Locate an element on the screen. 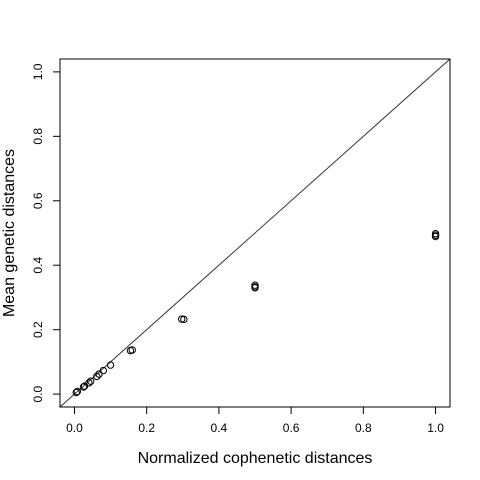 The height and width of the screenshot is (480, 480). y-tick-label: 0.4 is located at coordinates (38, 265).